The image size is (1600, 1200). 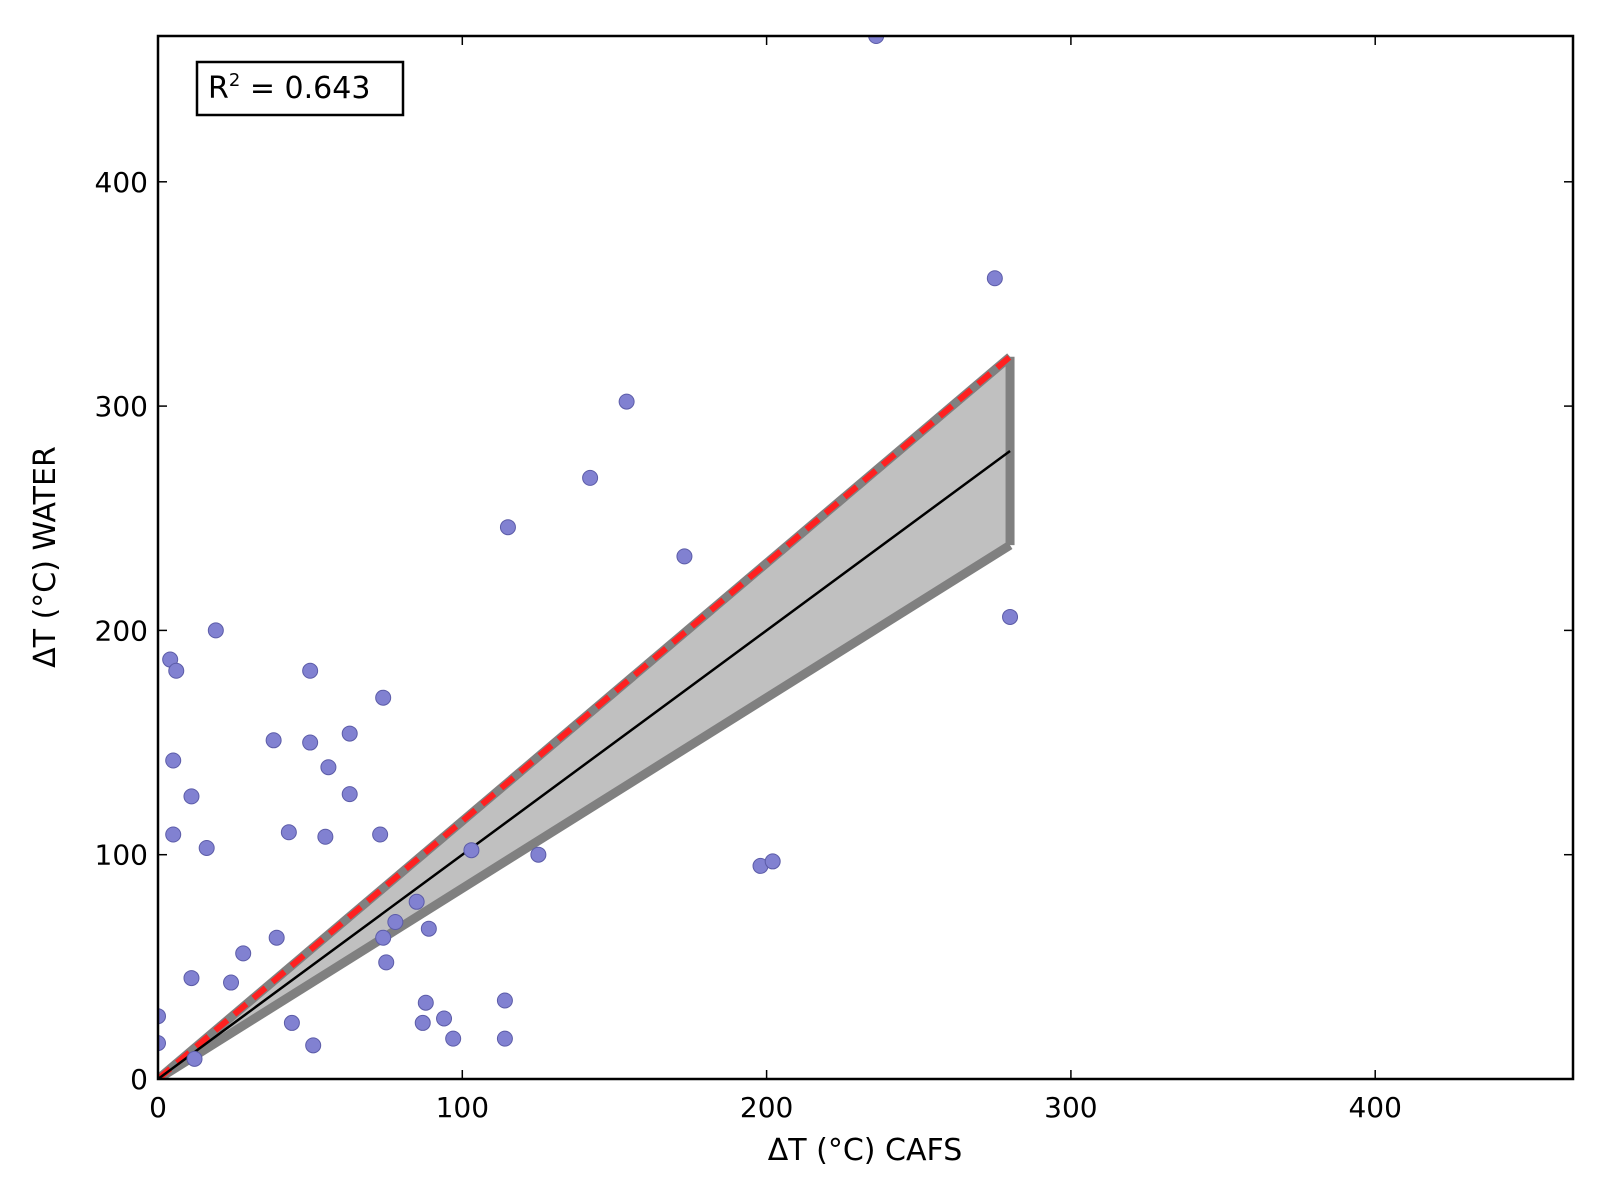 I want to click on annotation-box, so click(x=300, y=88).